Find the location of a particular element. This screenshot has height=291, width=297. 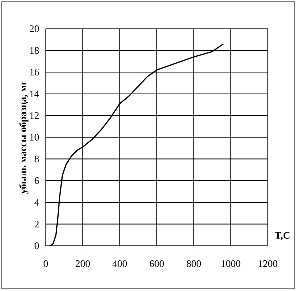

x-tick-label: 200 is located at coordinates (83, 264).